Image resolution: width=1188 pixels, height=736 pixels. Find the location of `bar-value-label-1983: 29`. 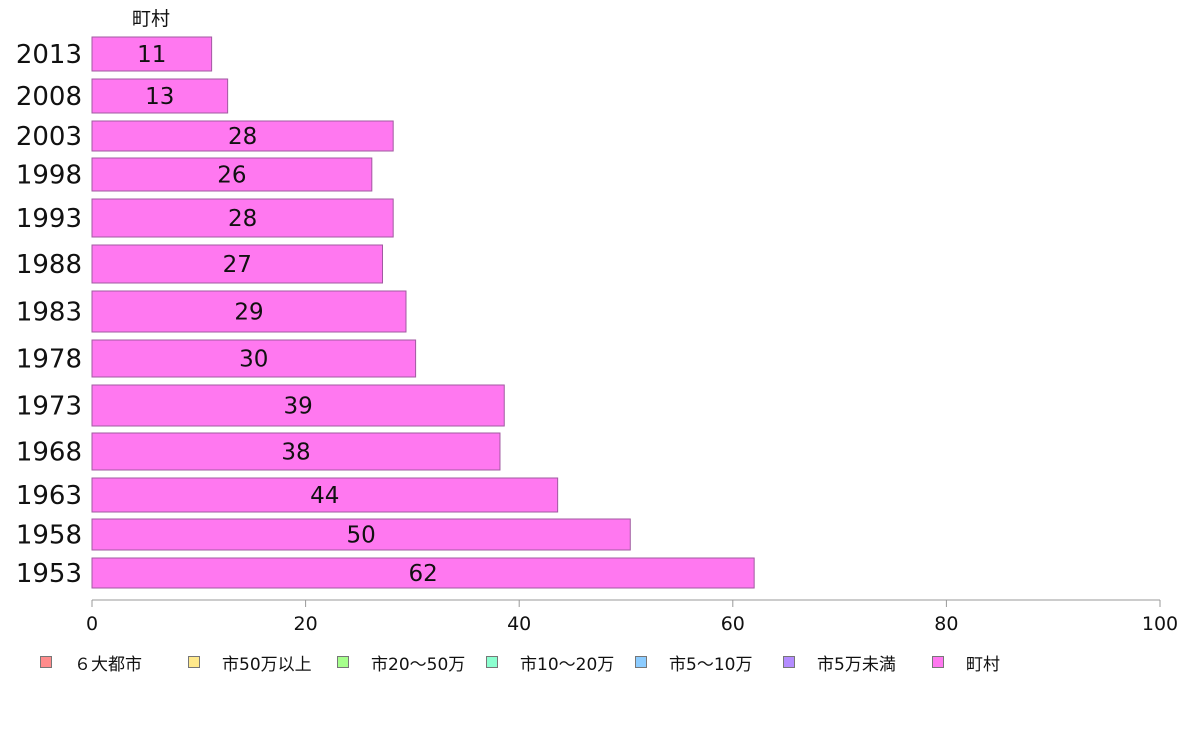

bar-value-label-1983: 29 is located at coordinates (248, 313).